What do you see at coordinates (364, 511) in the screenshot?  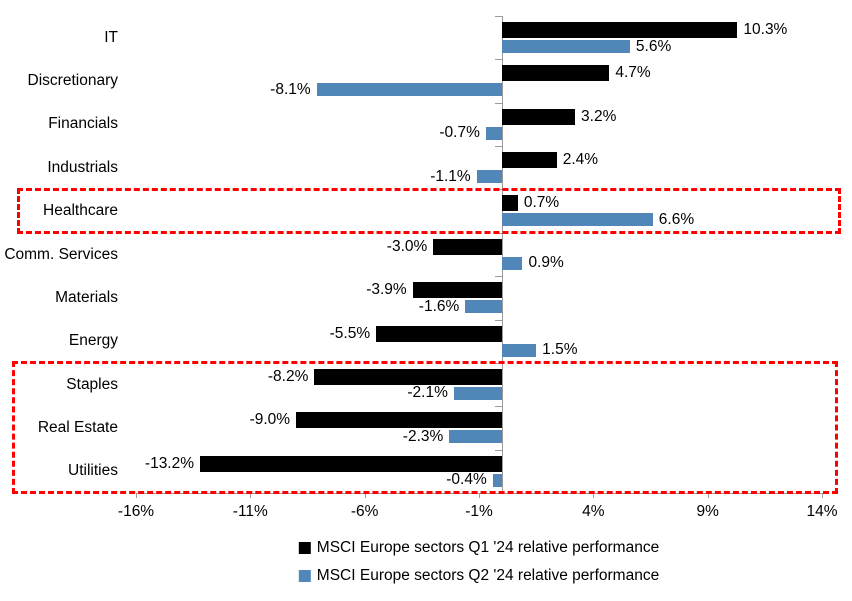 I see `x-axis-tick-label: -6%` at bounding box center [364, 511].